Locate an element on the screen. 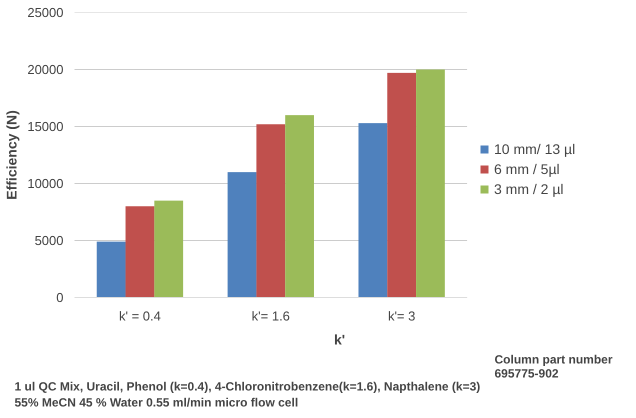  y-axis-title: Efficiency (N) is located at coordinates (11, 155).